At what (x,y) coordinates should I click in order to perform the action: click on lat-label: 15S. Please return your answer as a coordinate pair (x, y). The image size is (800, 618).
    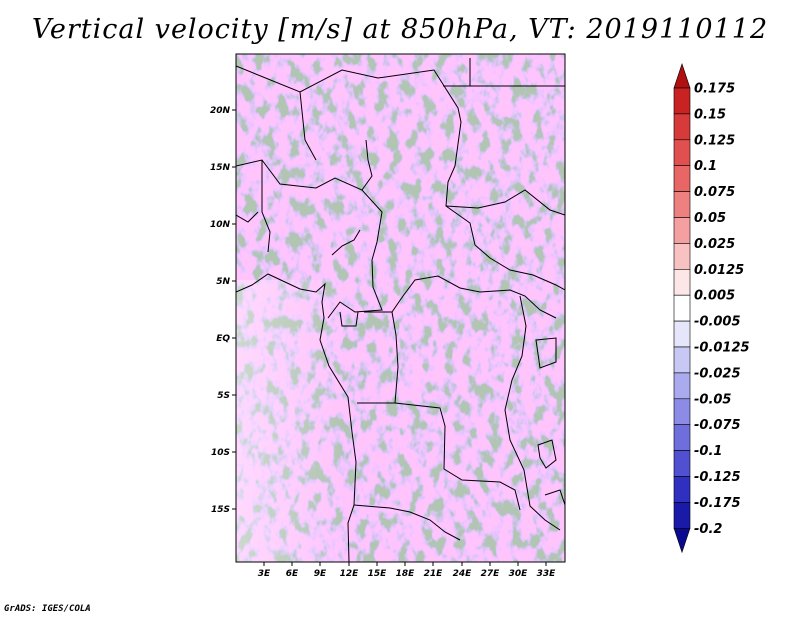
    Looking at the image, I should click on (220, 510).